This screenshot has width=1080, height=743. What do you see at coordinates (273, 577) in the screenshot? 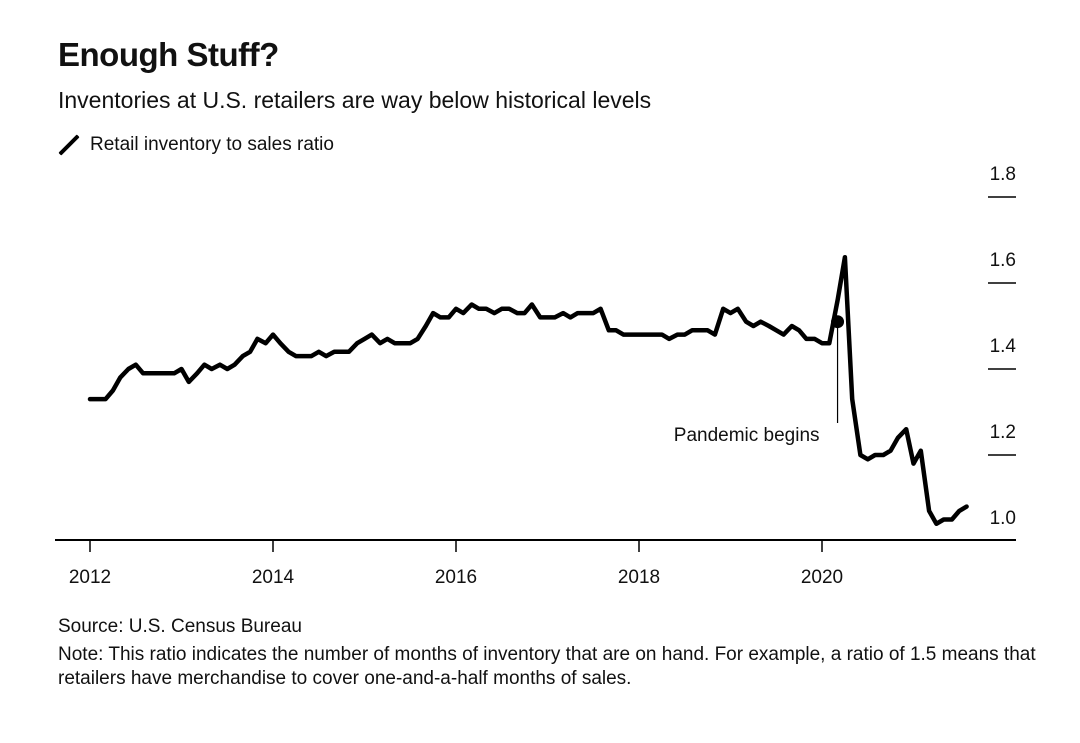
I see `x-tick-label: 2014` at bounding box center [273, 577].